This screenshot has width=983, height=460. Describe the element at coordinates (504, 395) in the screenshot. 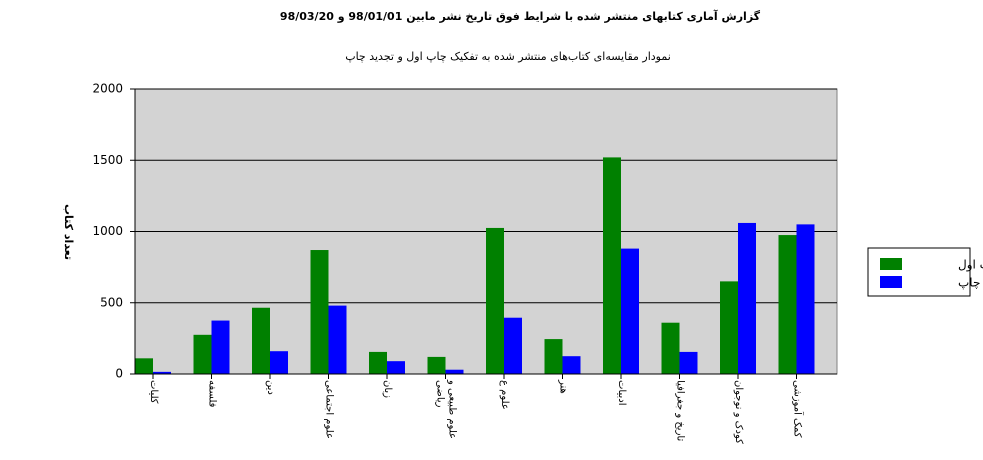

I see `x-tick-label: علوم ع` at that location.